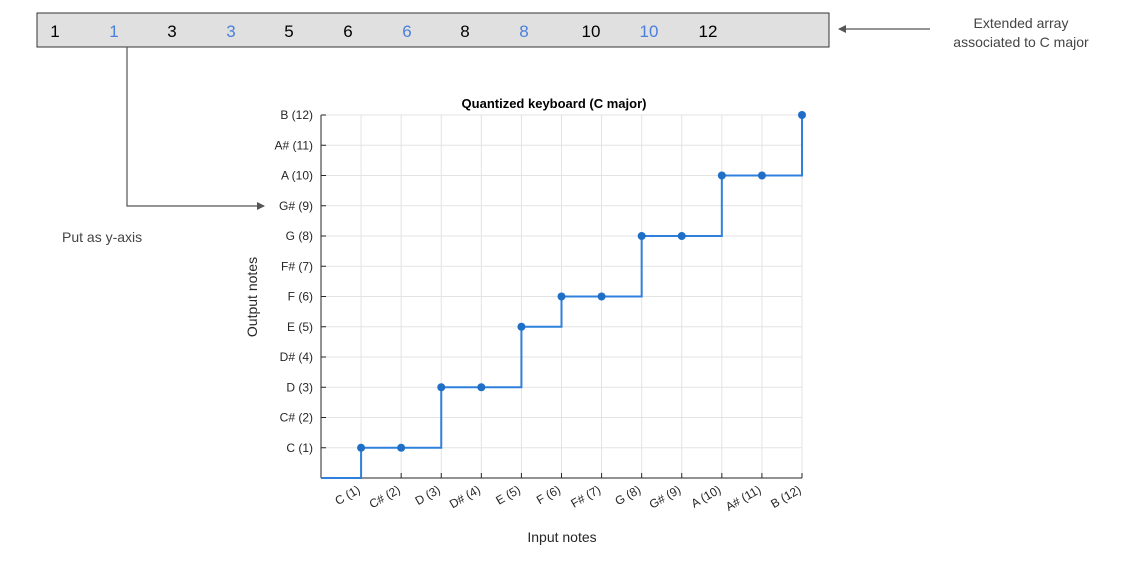 The image size is (1132, 573). I want to click on x-tick-label: D# (4), so click(465, 496).